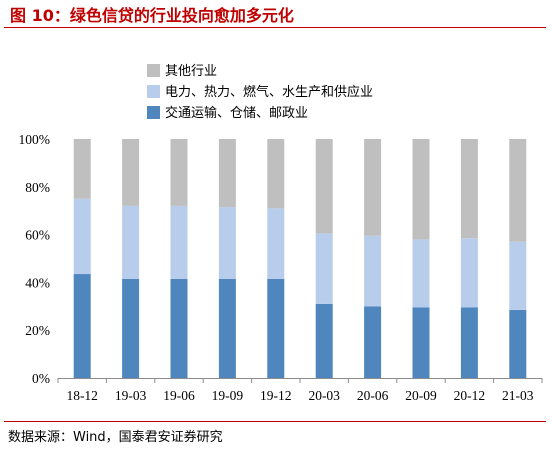 This screenshot has width=550, height=456. Describe the element at coordinates (275, 27) in the screenshot. I see `title-rule` at that location.